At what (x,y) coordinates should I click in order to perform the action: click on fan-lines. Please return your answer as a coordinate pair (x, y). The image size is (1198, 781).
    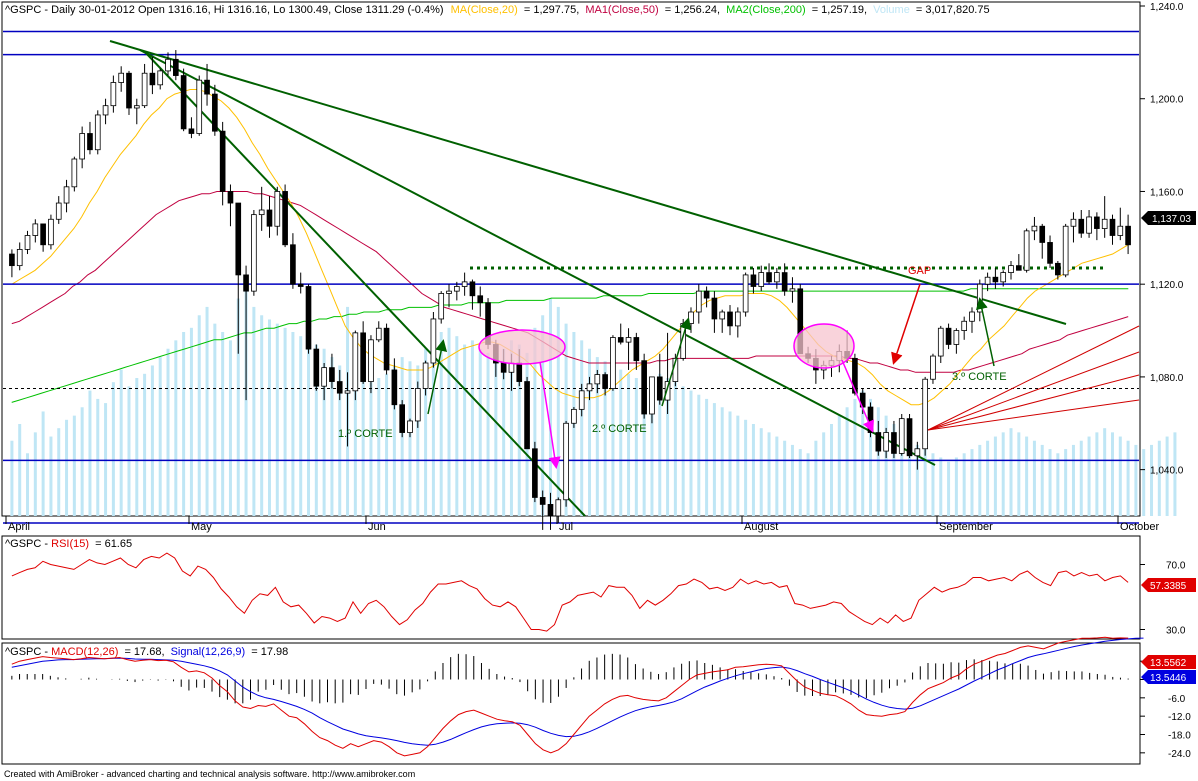
    Looking at the image, I should click on (1033, 378).